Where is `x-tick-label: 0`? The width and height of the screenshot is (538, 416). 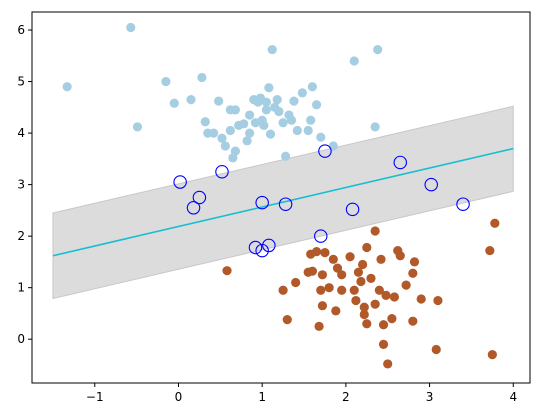 x-tick-label: 0 is located at coordinates (179, 397).